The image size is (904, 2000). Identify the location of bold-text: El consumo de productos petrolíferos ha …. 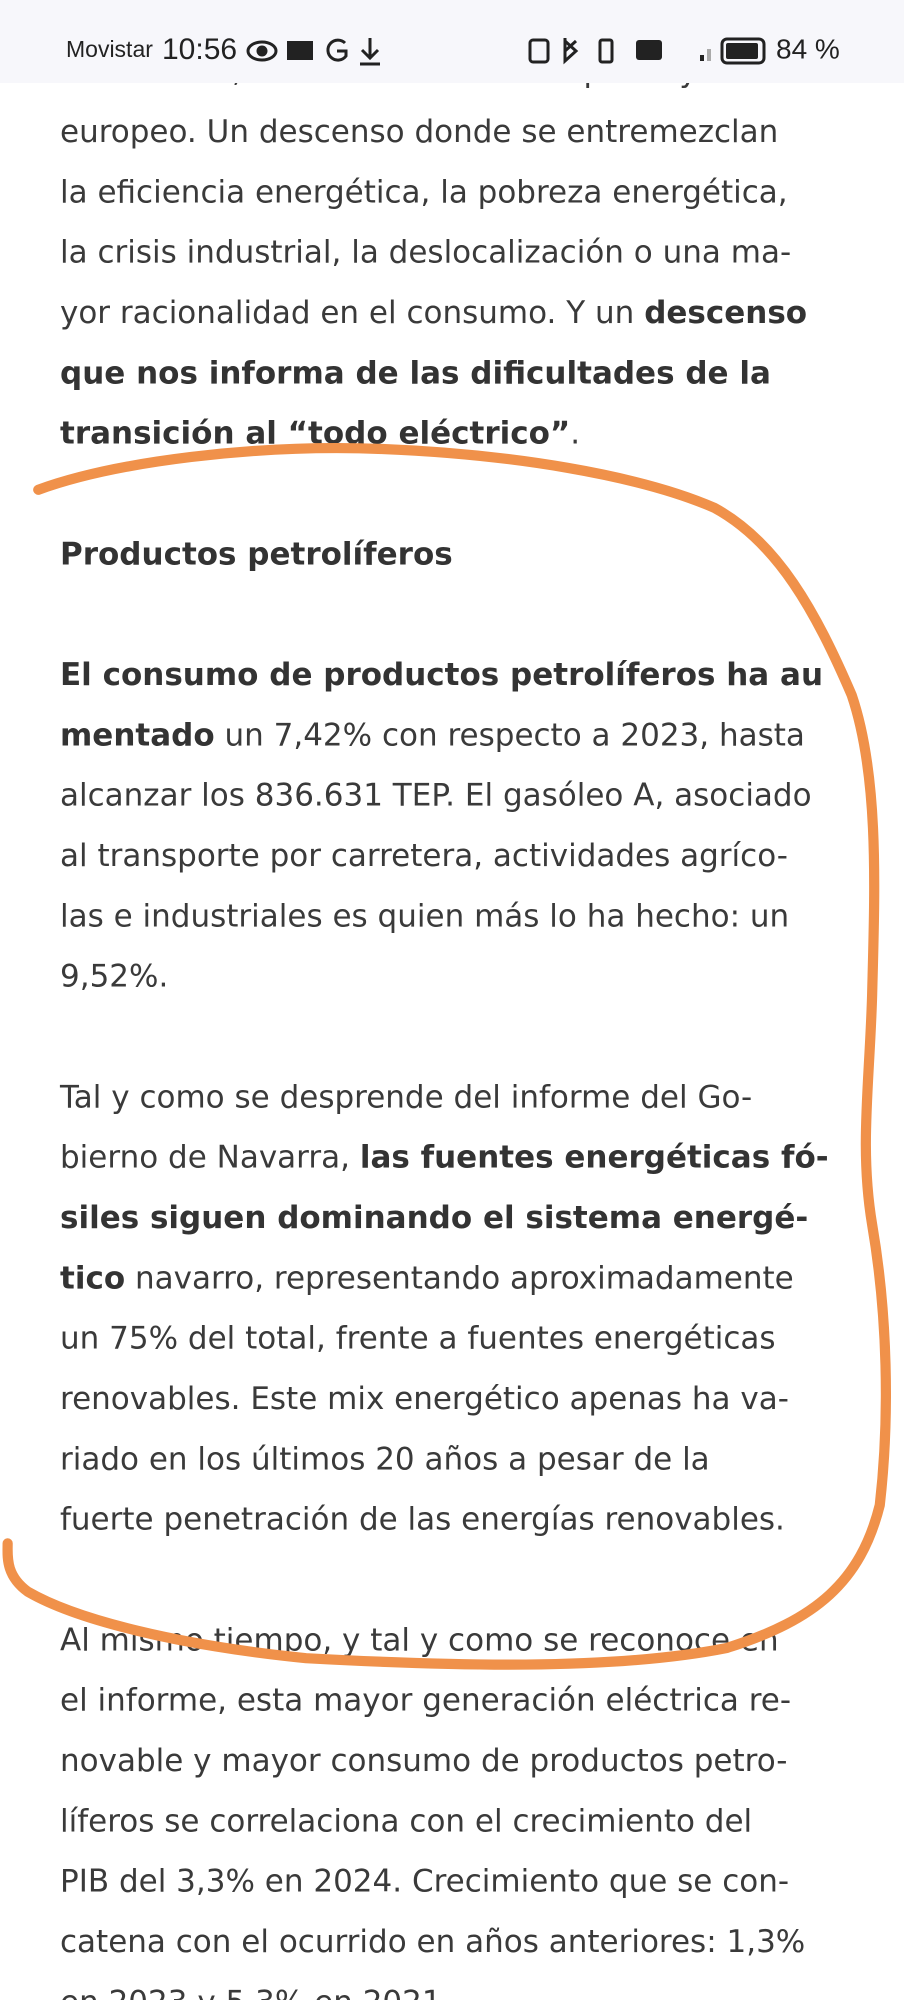
(441, 675).